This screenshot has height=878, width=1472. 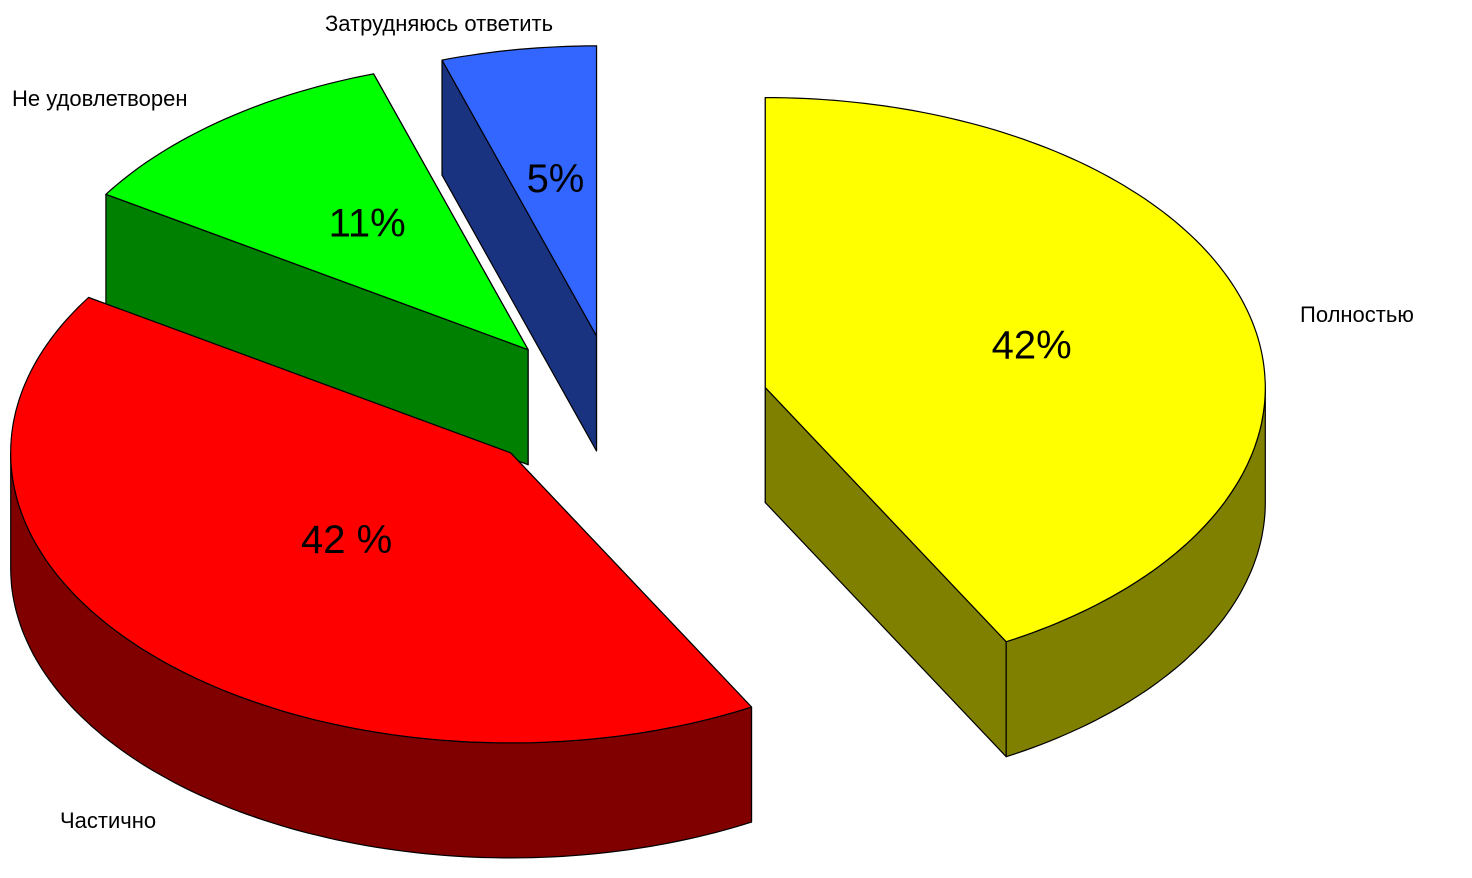 I want to click on category-label: Затрудняюсь ответить, so click(x=439, y=23).